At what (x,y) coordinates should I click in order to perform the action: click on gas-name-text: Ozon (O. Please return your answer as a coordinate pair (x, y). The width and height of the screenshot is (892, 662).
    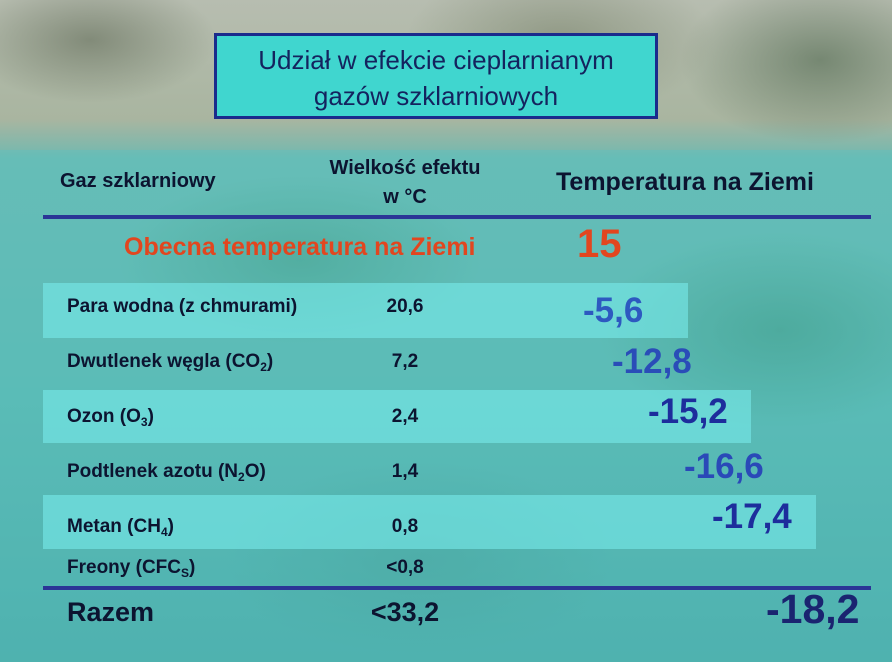
    Looking at the image, I should click on (104, 416).